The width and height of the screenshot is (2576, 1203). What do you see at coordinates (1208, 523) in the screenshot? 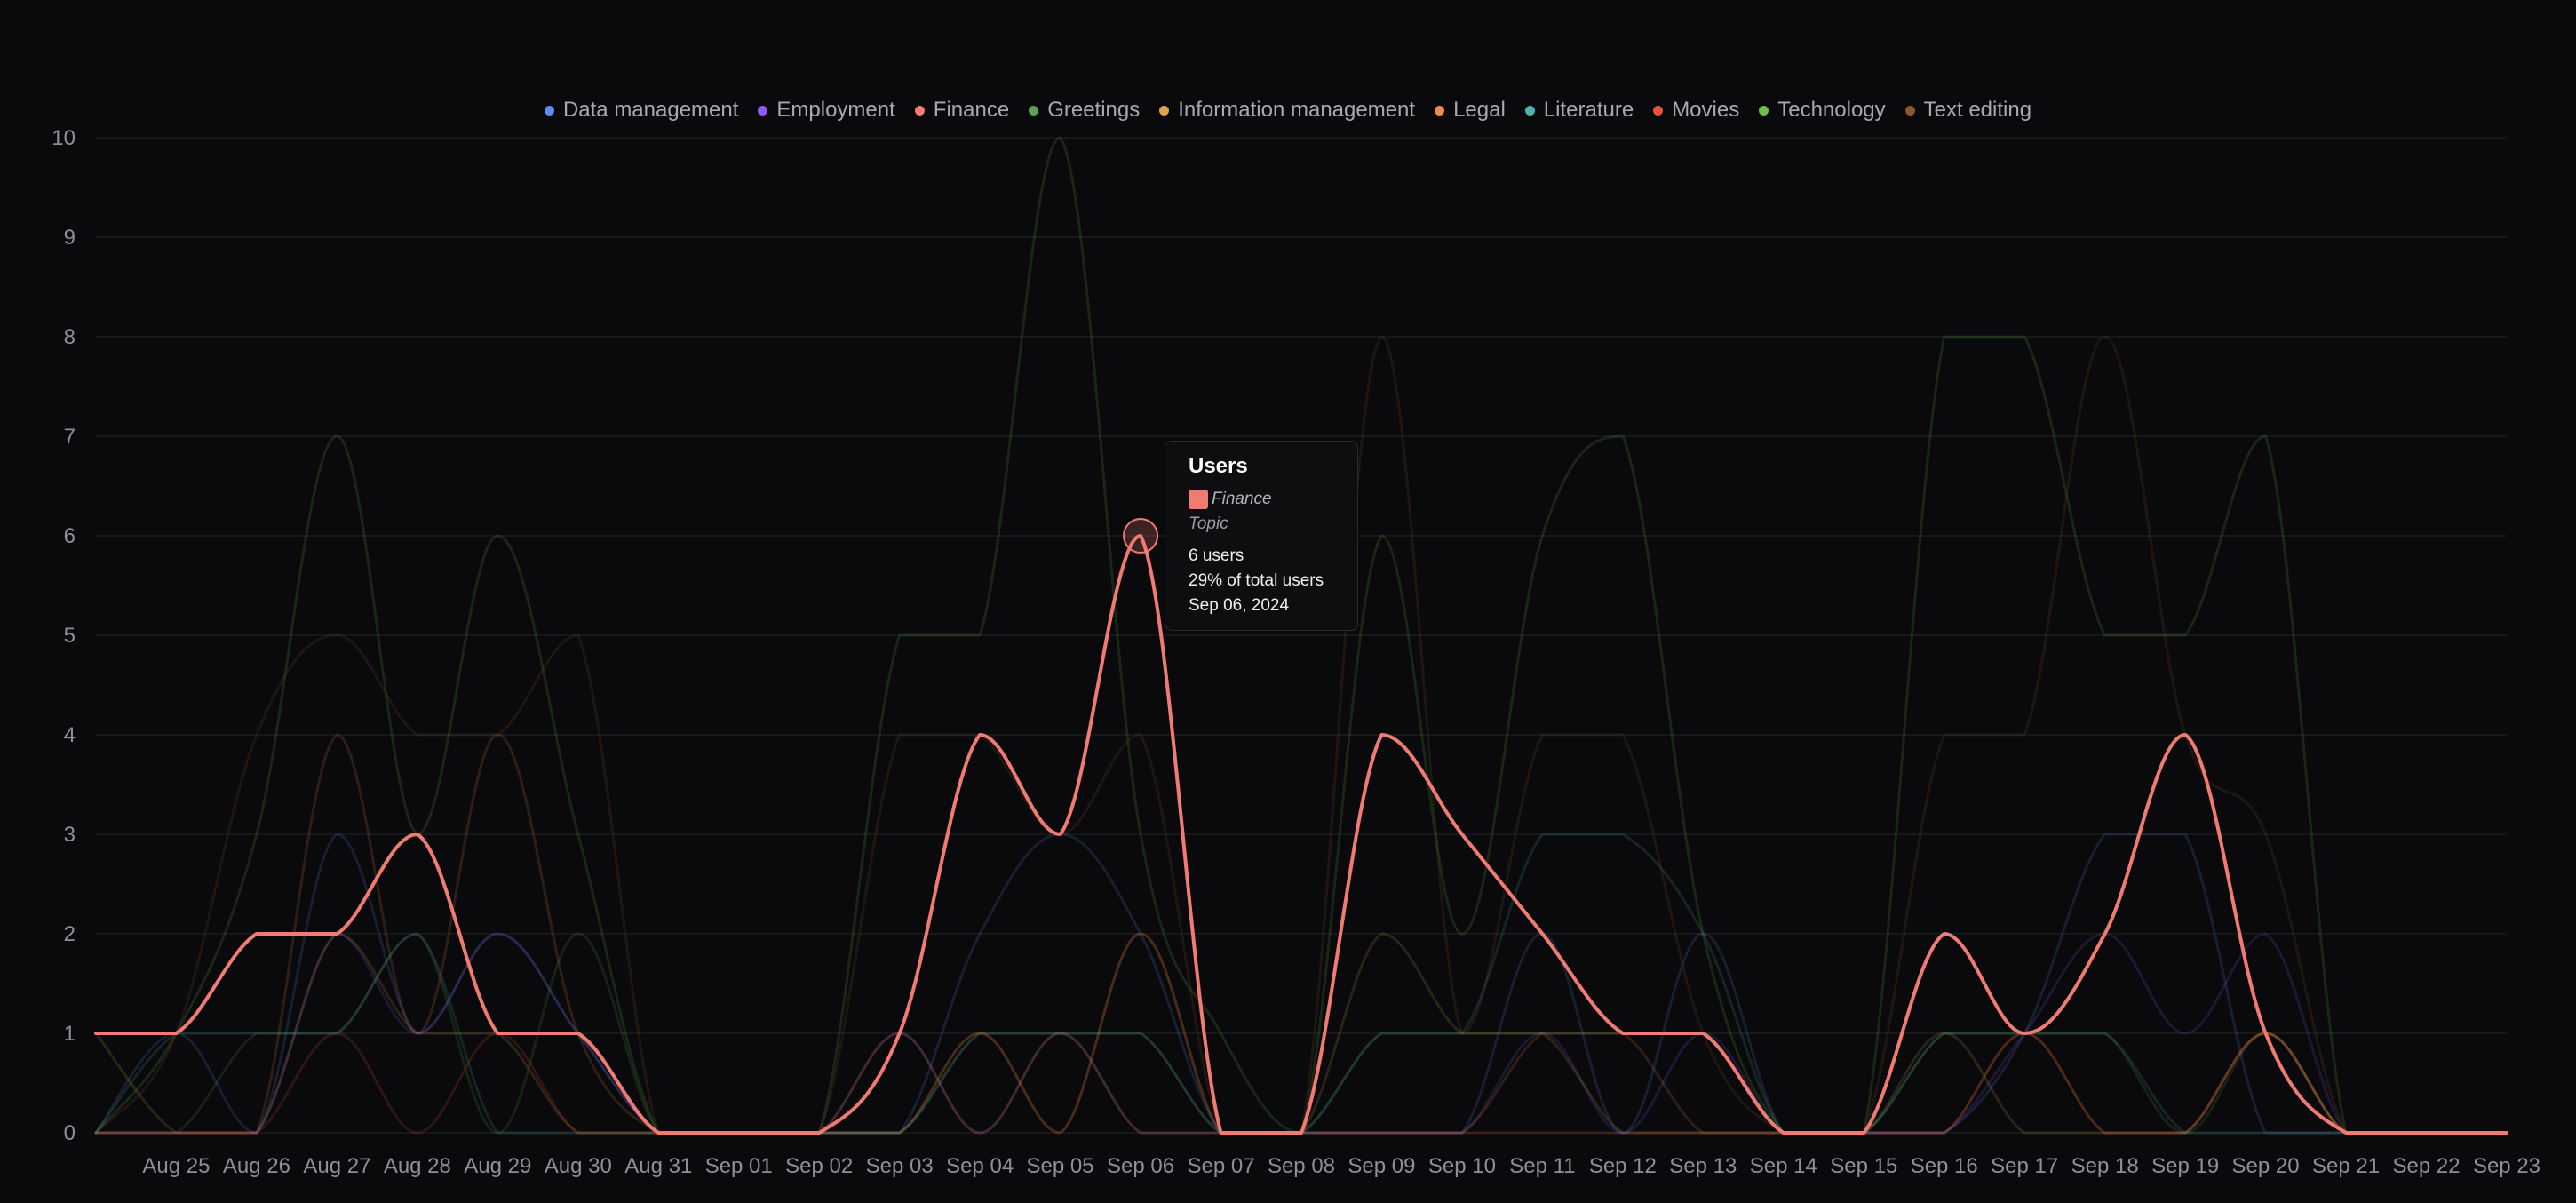
I see `tooltip-subtitle: Topic` at bounding box center [1208, 523].